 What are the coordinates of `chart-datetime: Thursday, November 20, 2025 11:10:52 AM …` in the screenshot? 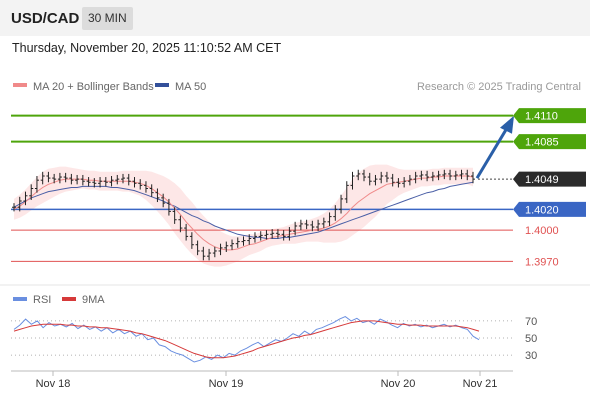 It's located at (147, 48).